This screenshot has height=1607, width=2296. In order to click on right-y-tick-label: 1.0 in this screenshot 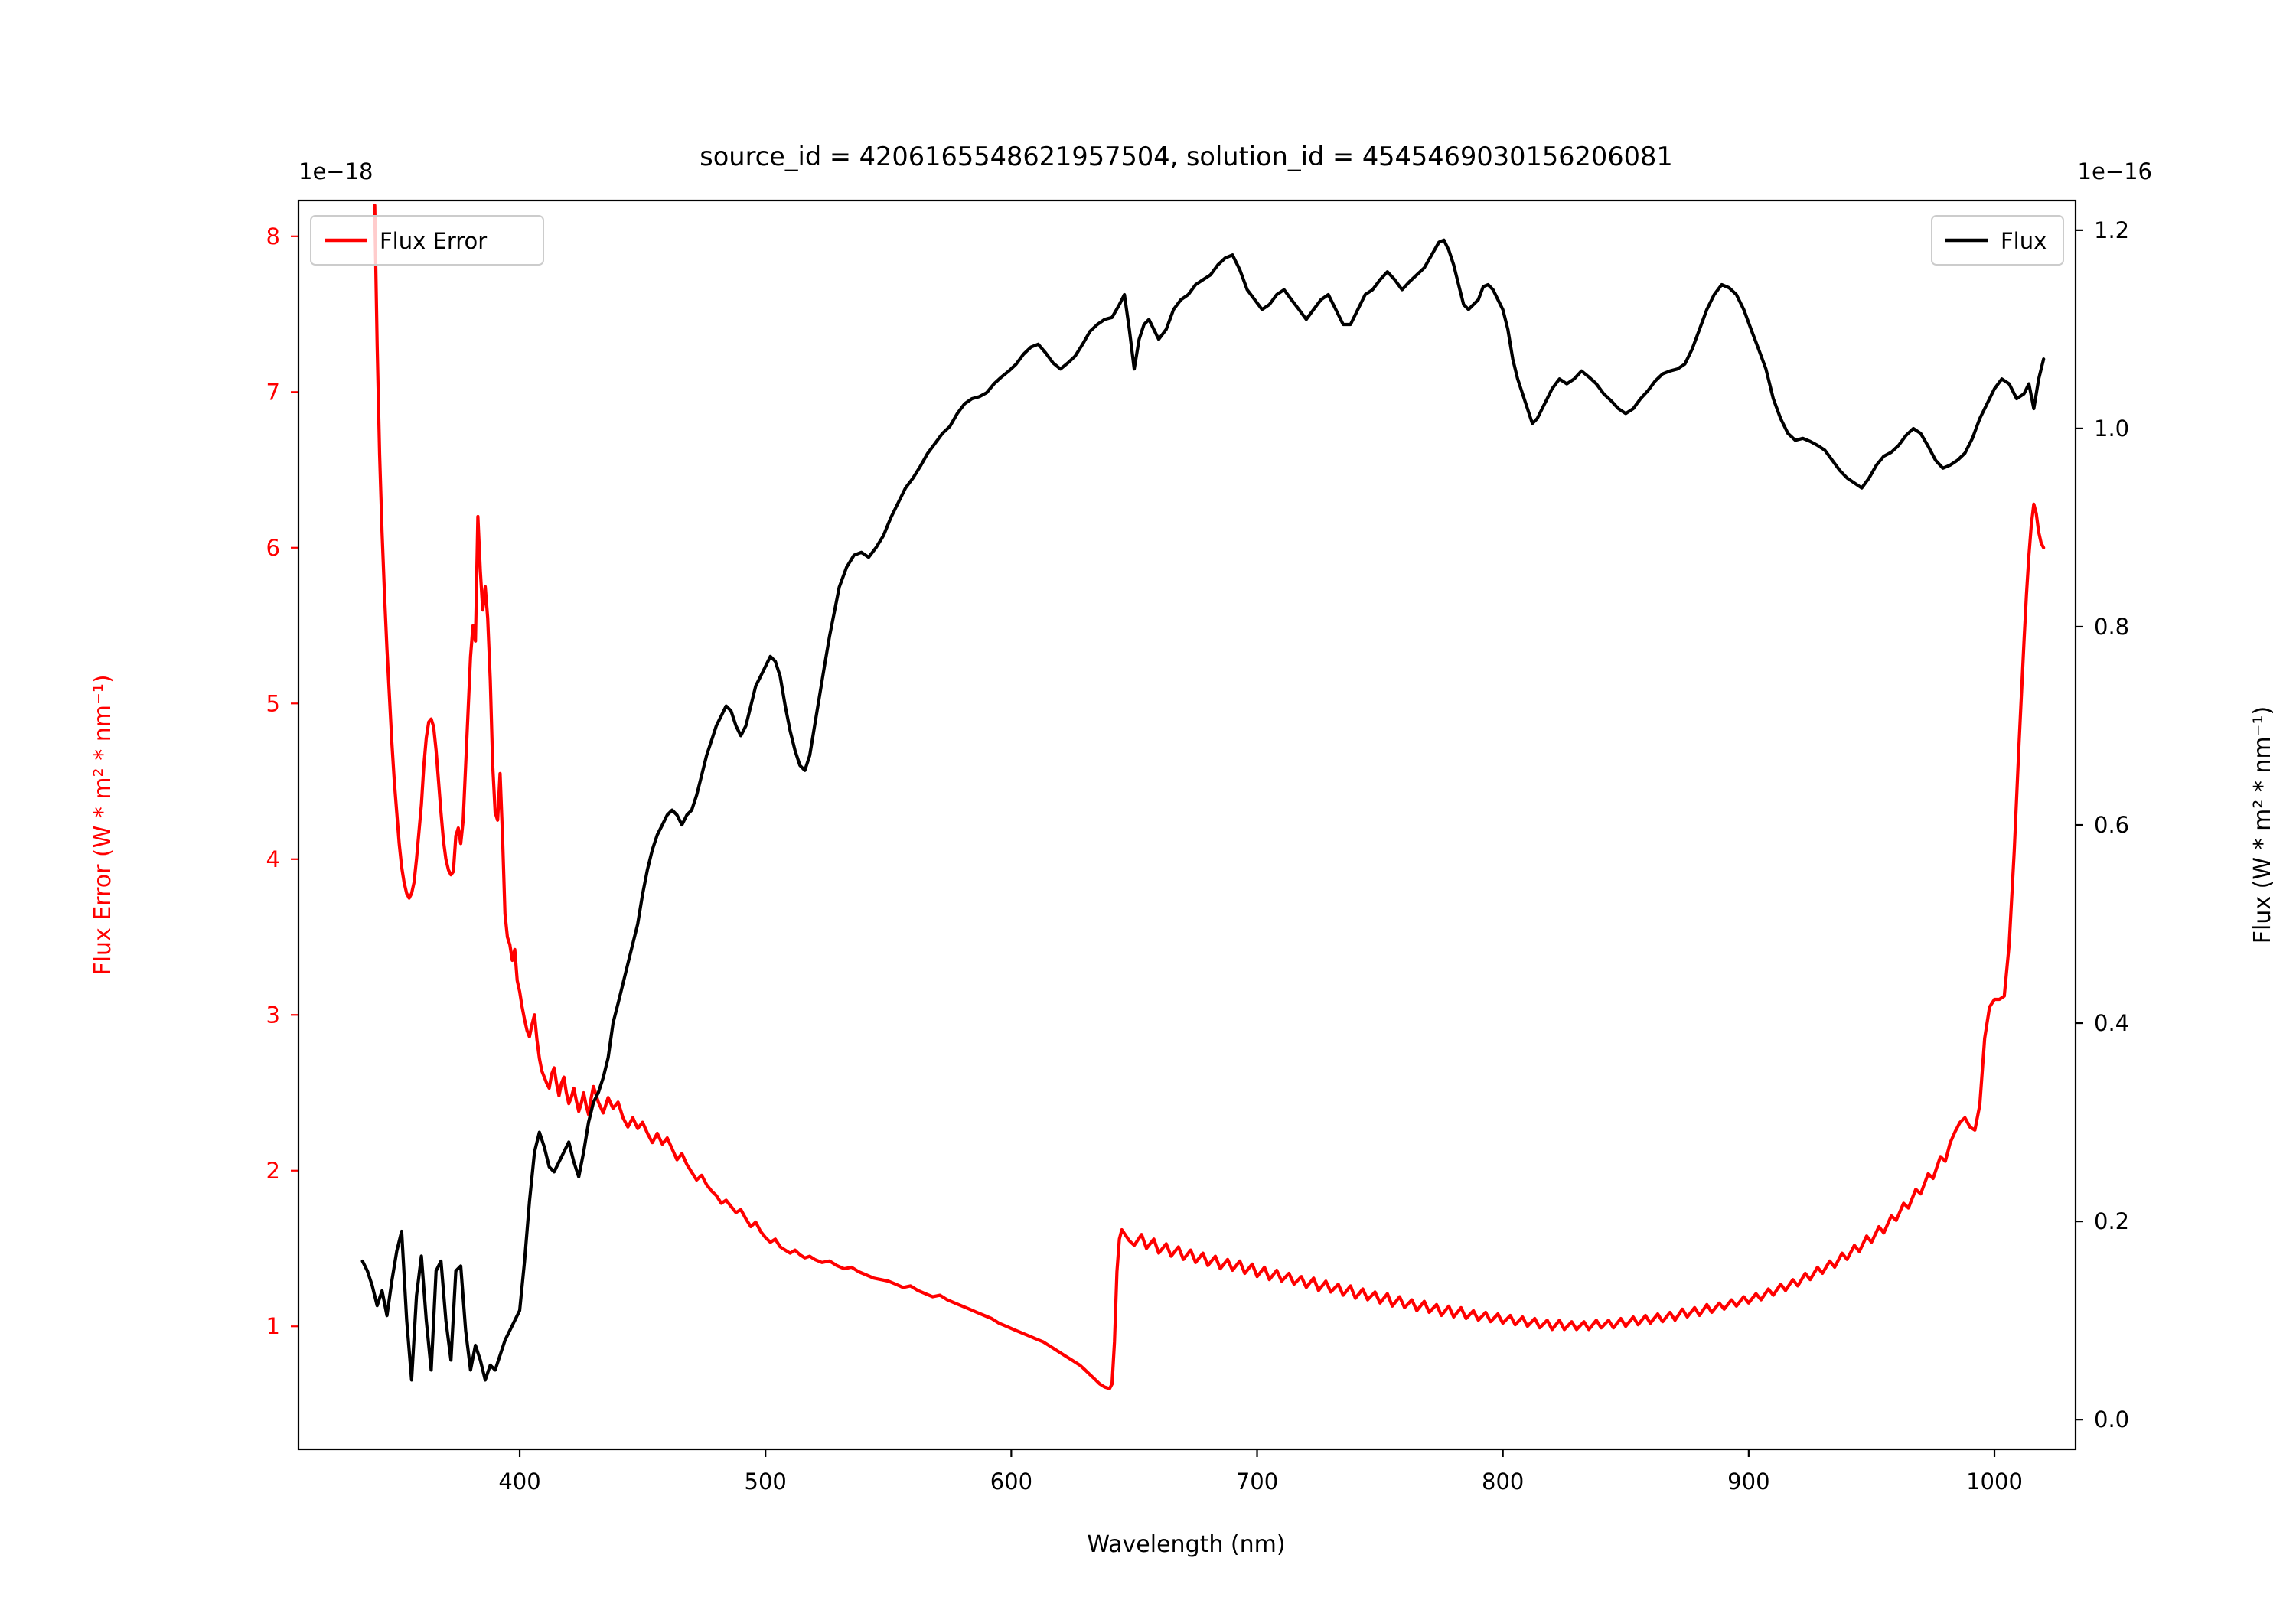, I will do `click(2111, 429)`.